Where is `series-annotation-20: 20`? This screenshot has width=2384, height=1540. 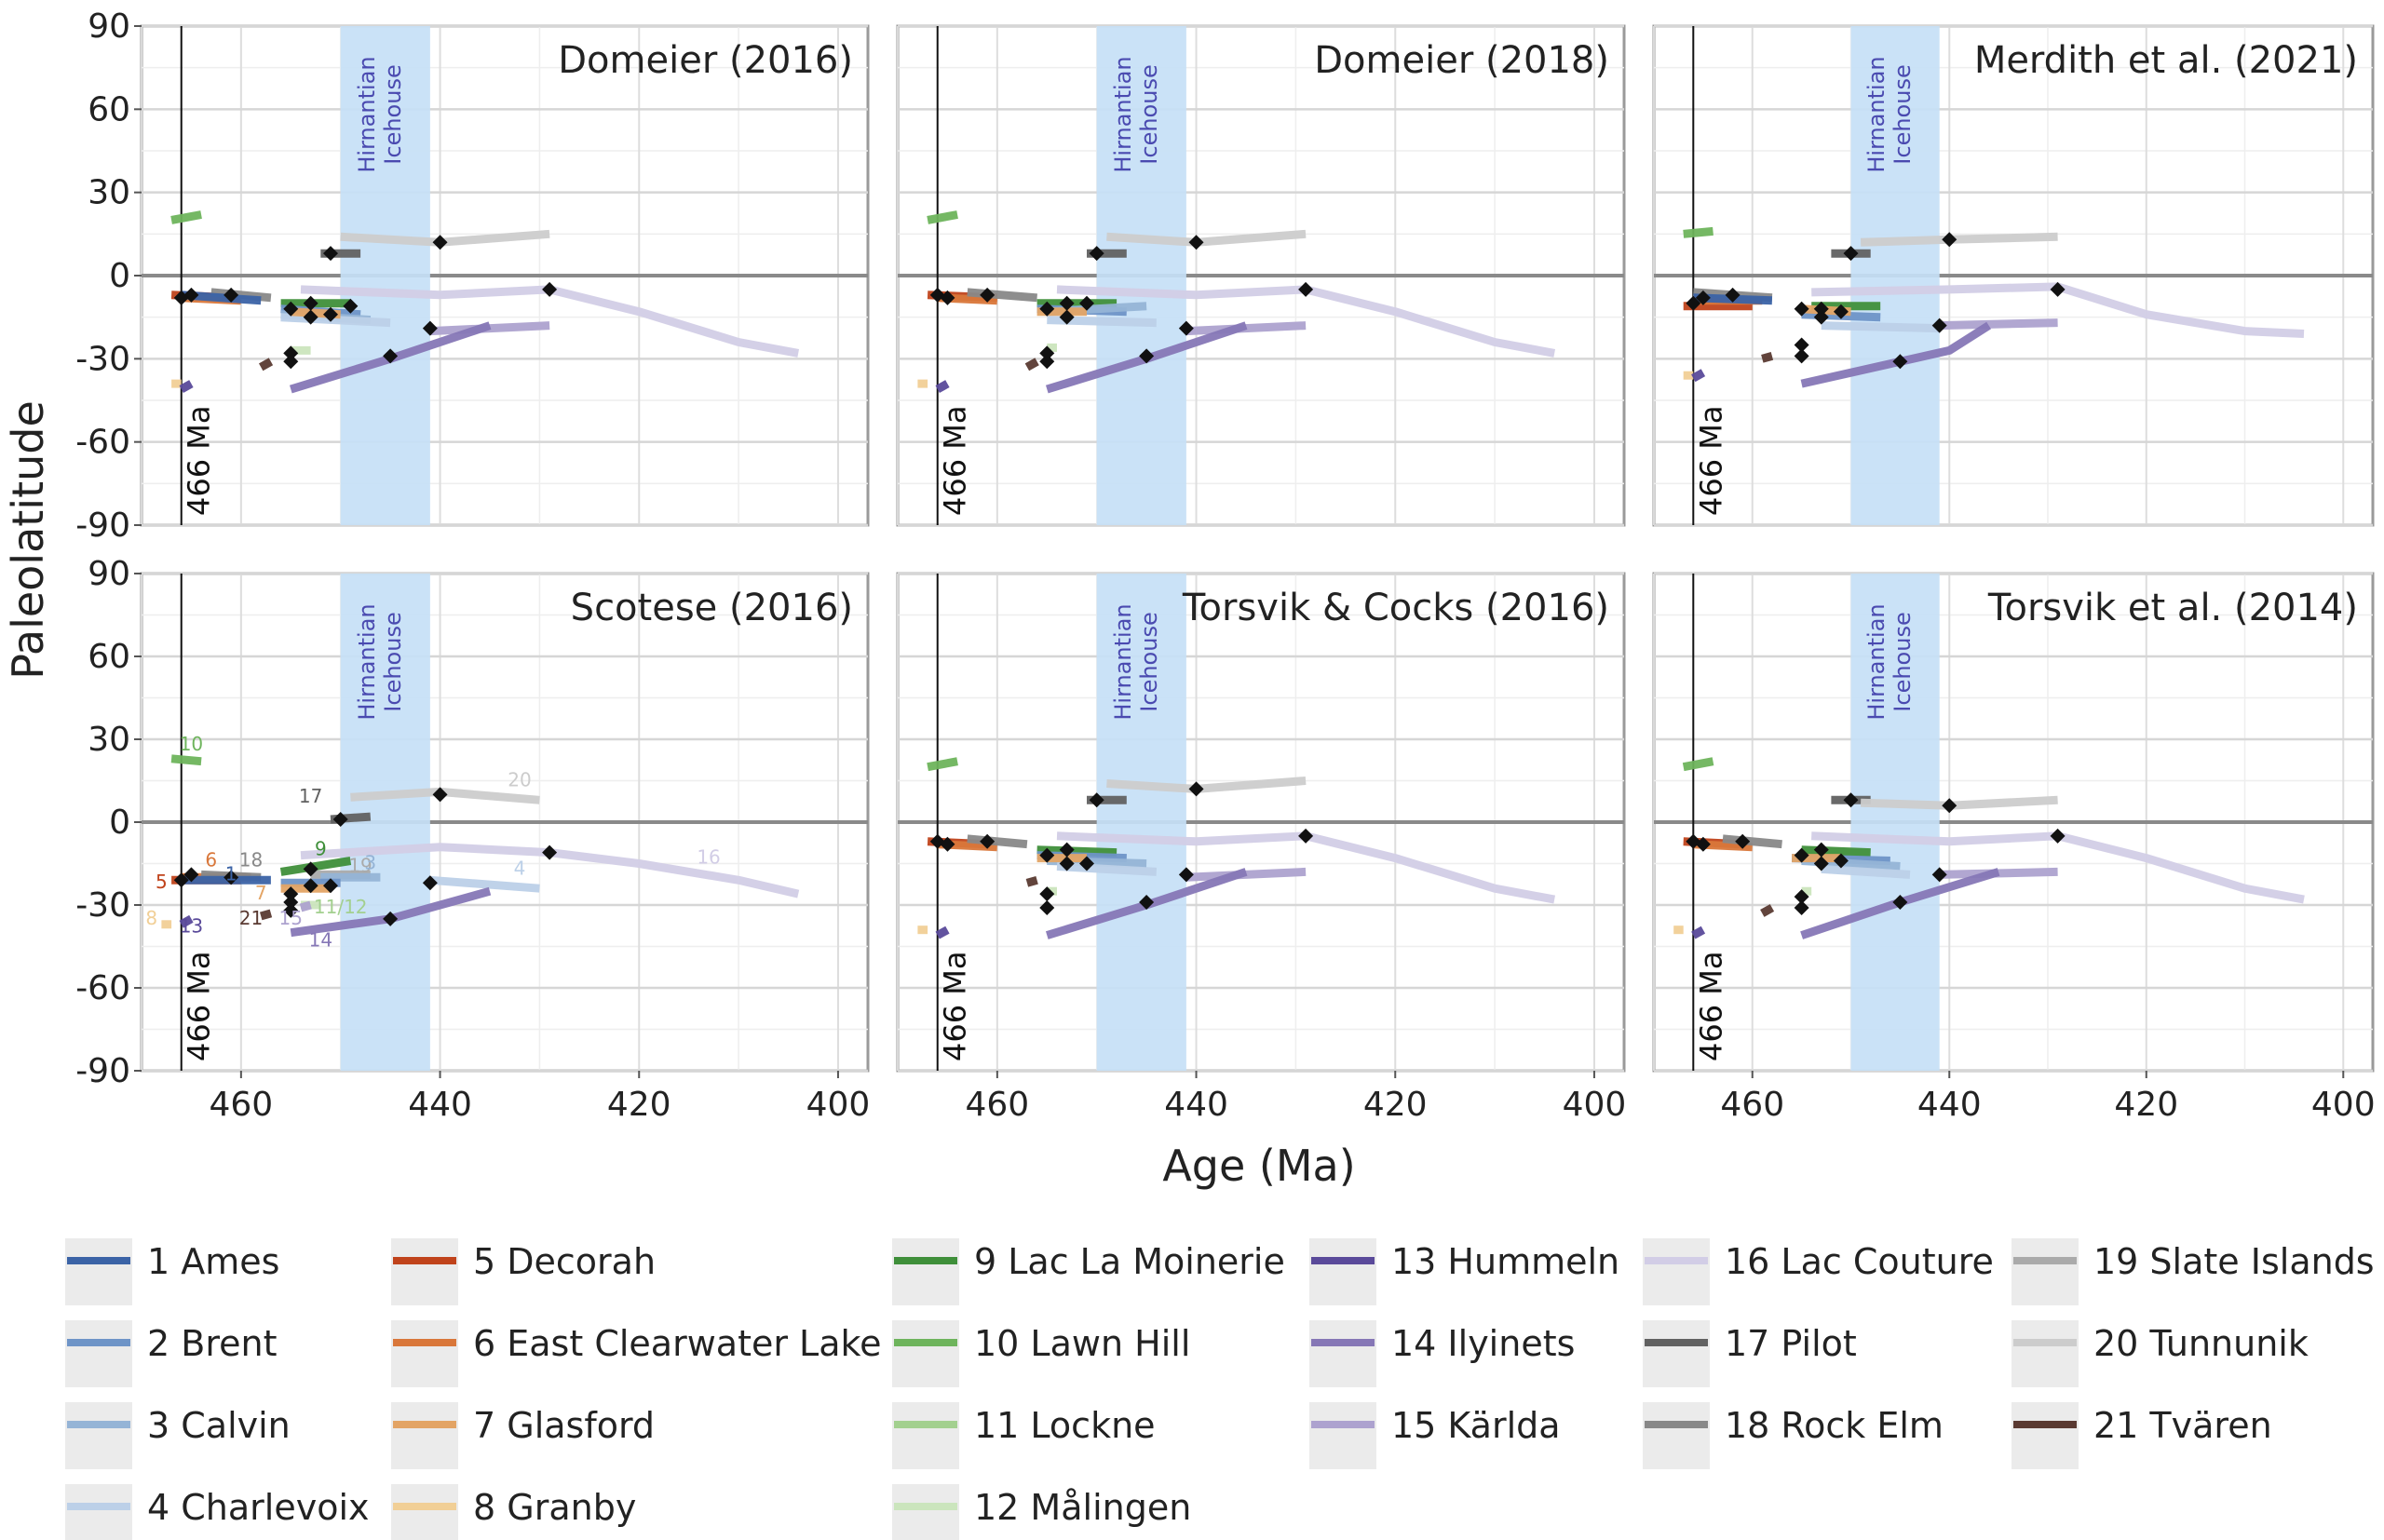
series-annotation-20: 20 is located at coordinates (519, 779).